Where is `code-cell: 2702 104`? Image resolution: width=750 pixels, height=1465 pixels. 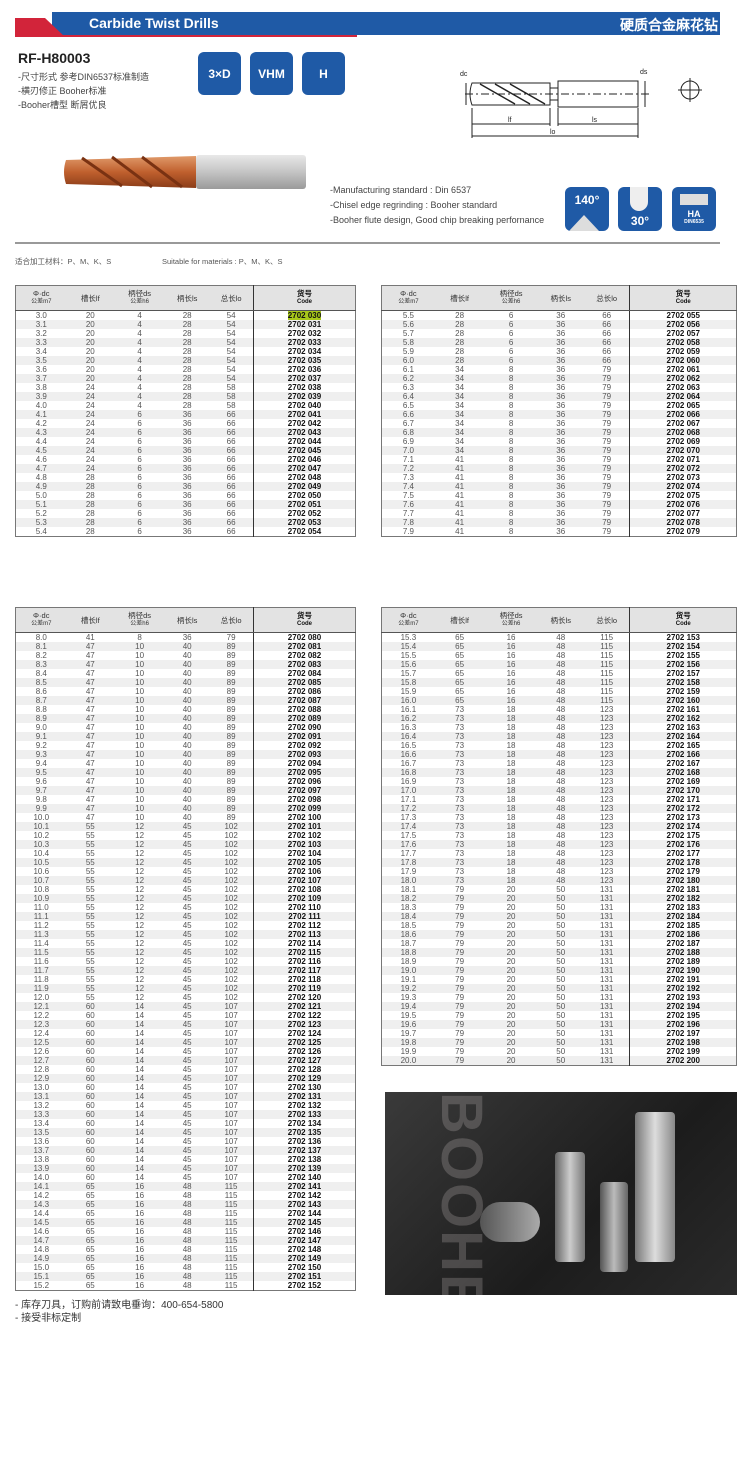 code-cell: 2702 104 is located at coordinates (304, 853).